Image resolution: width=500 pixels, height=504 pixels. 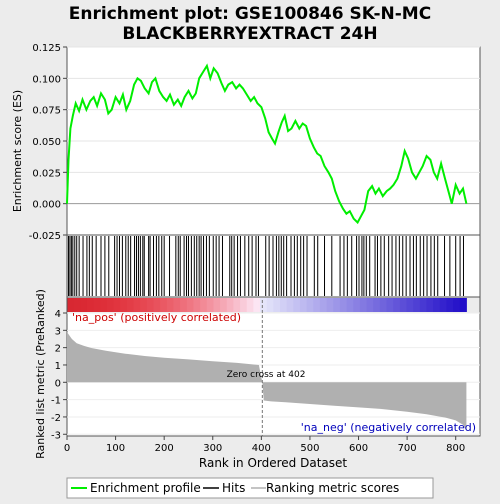 I want to click on es-y-tick-label: 0.050, so click(x=46, y=142).